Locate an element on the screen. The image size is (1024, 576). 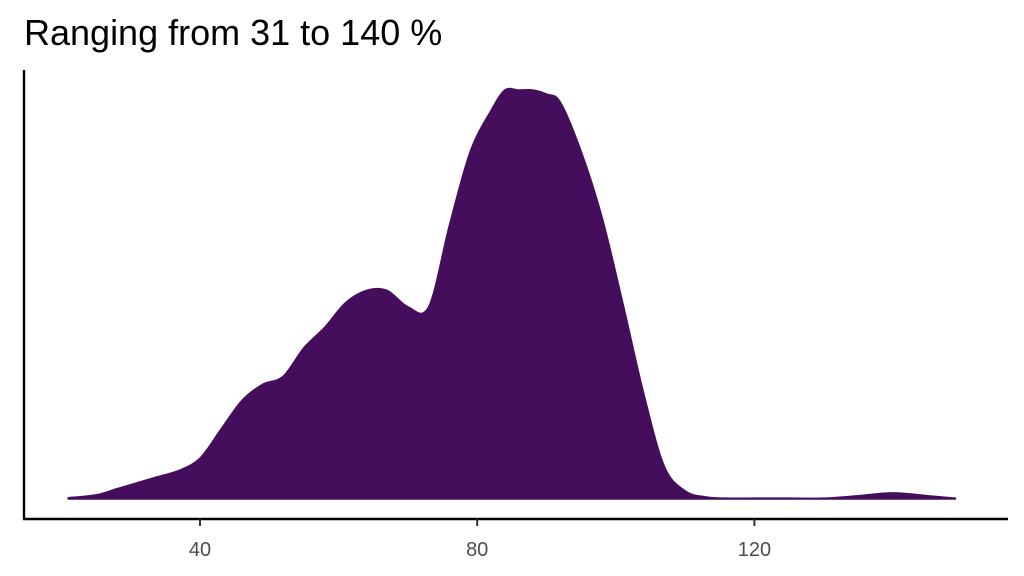
x-axis-ticks: 40 80 120 is located at coordinates (480, 540).